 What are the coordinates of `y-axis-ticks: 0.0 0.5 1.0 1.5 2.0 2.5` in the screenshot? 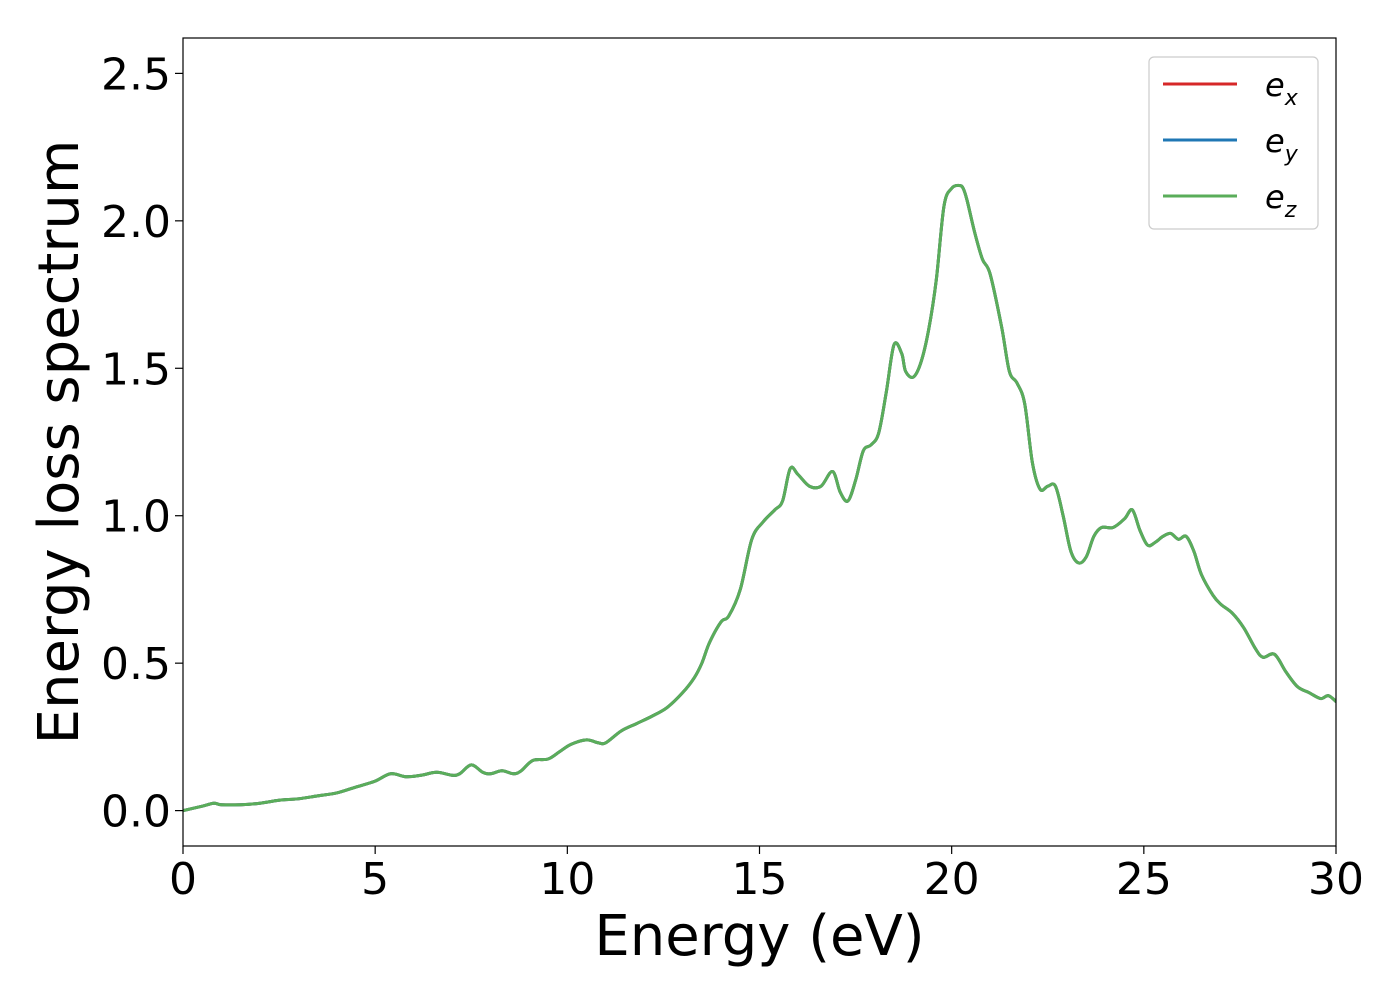 It's located at (142, 443).